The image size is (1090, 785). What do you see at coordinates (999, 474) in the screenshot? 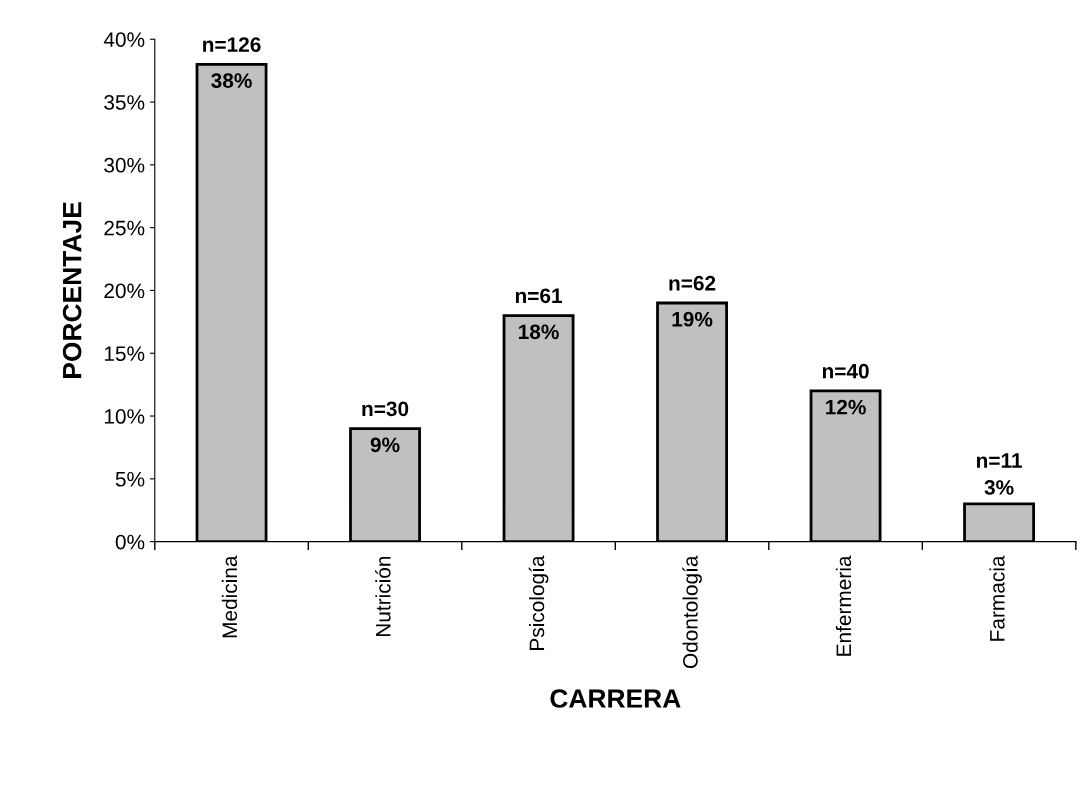
I see `data-label: n=11 3%` at bounding box center [999, 474].